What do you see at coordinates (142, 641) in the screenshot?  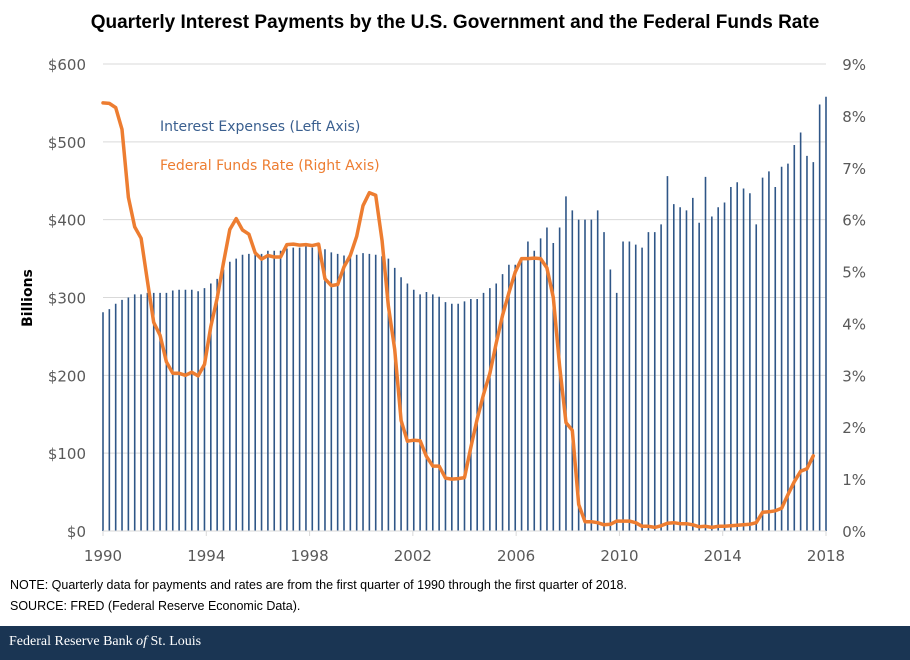 I see `footer-text-italic: of` at bounding box center [142, 641].